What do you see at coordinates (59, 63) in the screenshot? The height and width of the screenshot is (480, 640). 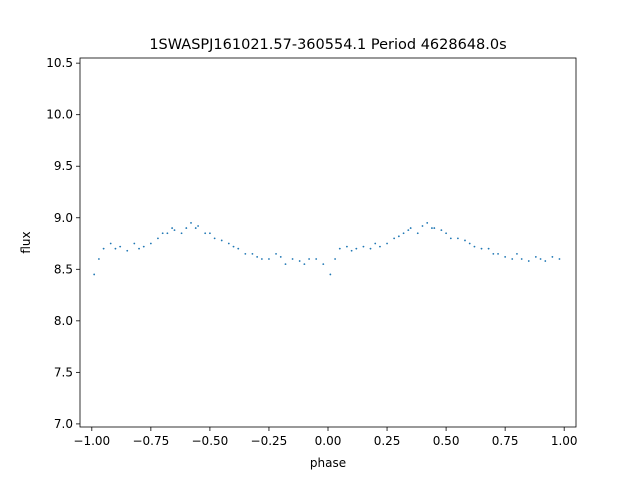 I see `y-tick-label: 10.5` at bounding box center [59, 63].